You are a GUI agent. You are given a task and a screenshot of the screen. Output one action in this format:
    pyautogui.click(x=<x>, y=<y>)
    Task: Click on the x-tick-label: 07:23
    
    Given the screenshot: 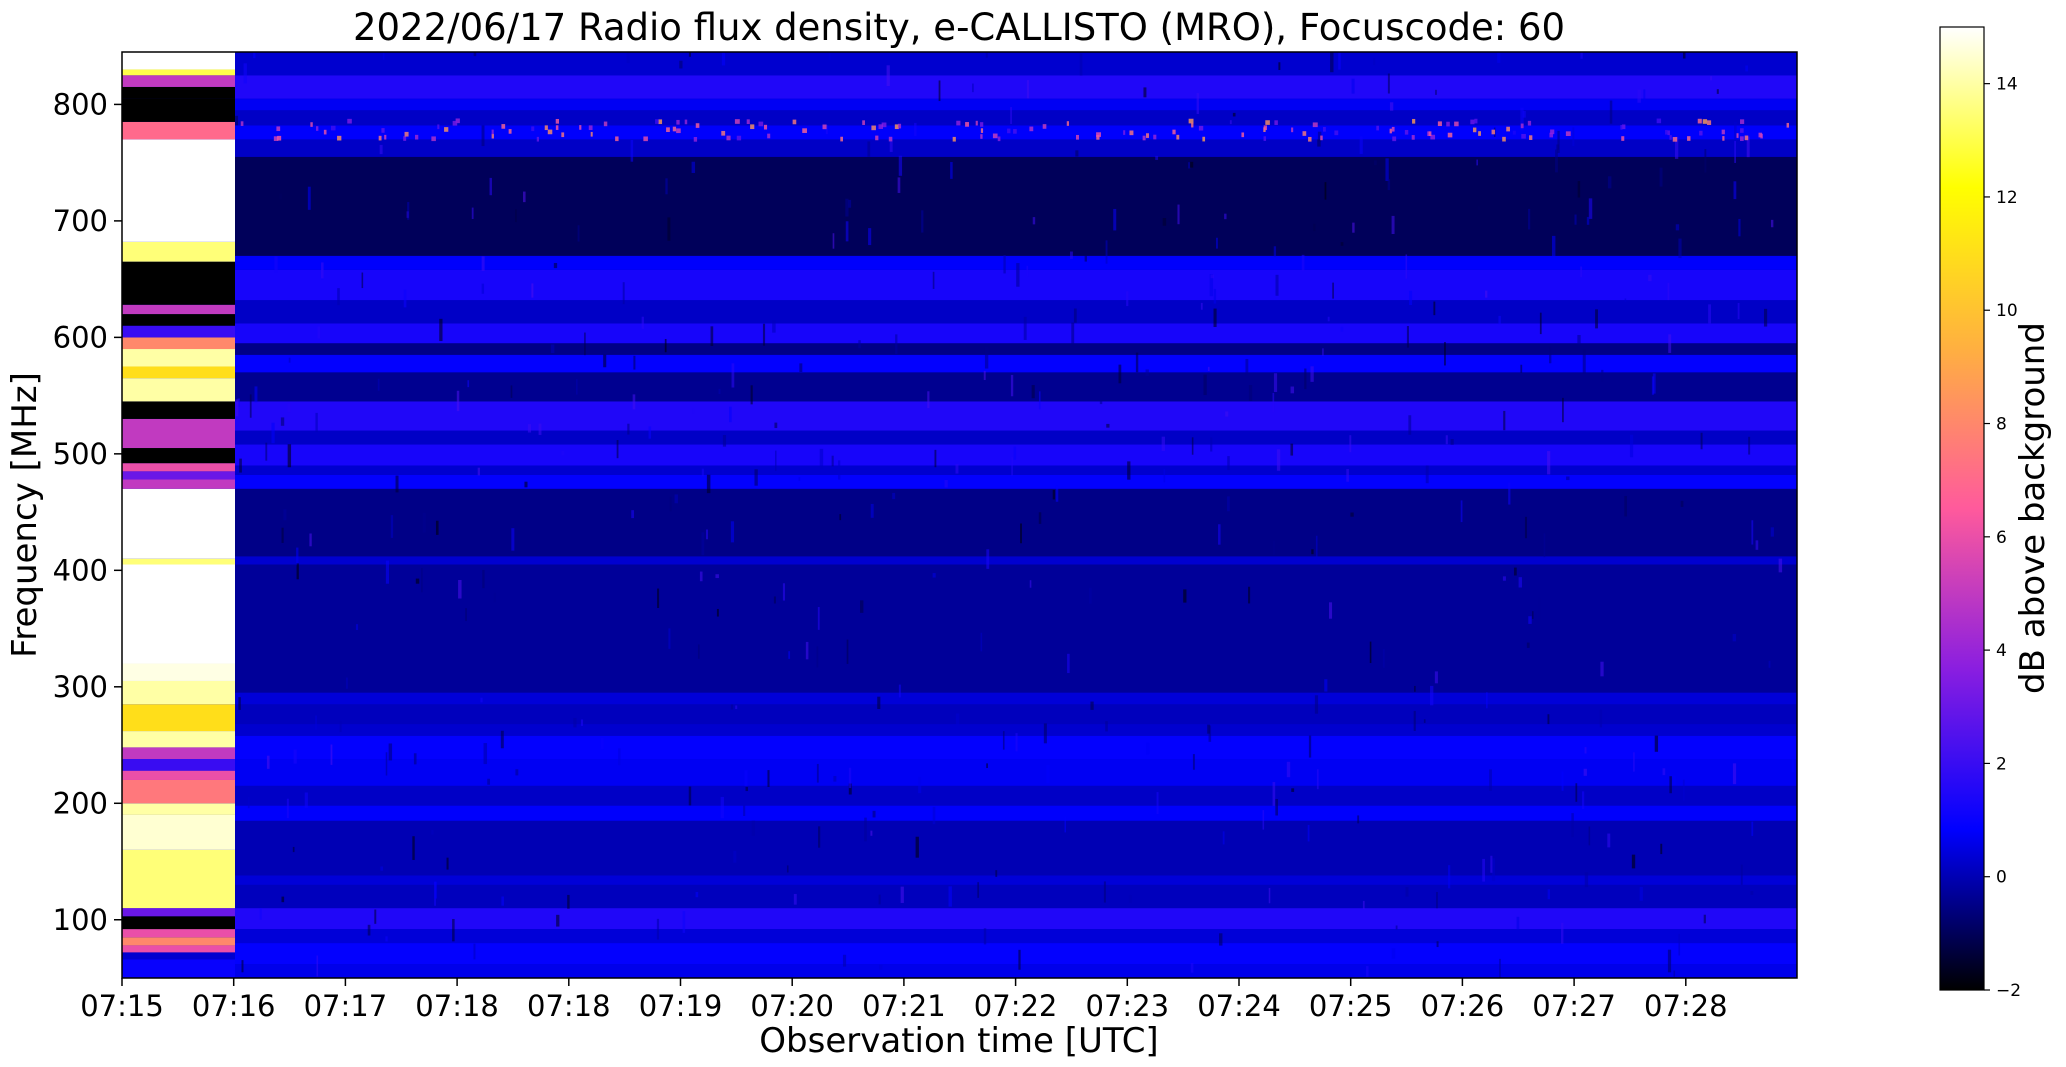 What is the action you would take?
    pyautogui.click(x=1128, y=1006)
    